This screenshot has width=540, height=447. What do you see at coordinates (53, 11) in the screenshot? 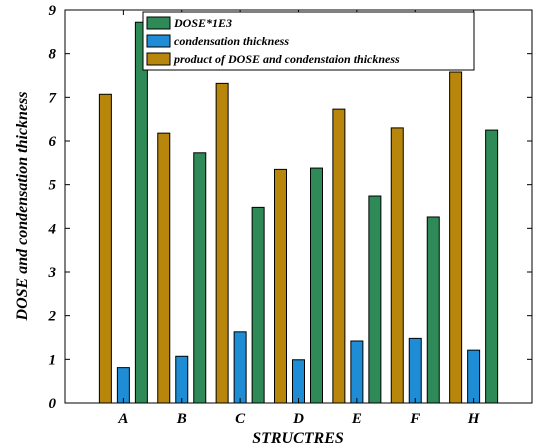
I see `y-tick-label: 9` at bounding box center [53, 11].